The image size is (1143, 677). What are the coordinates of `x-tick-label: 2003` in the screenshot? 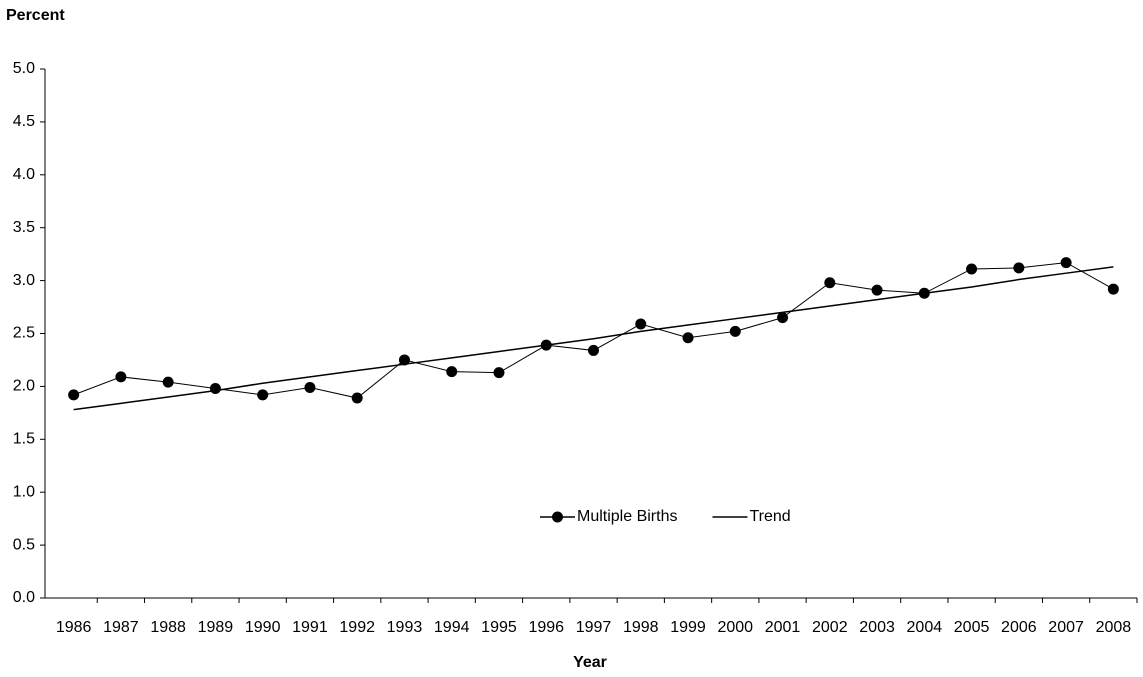 It's located at (877, 627).